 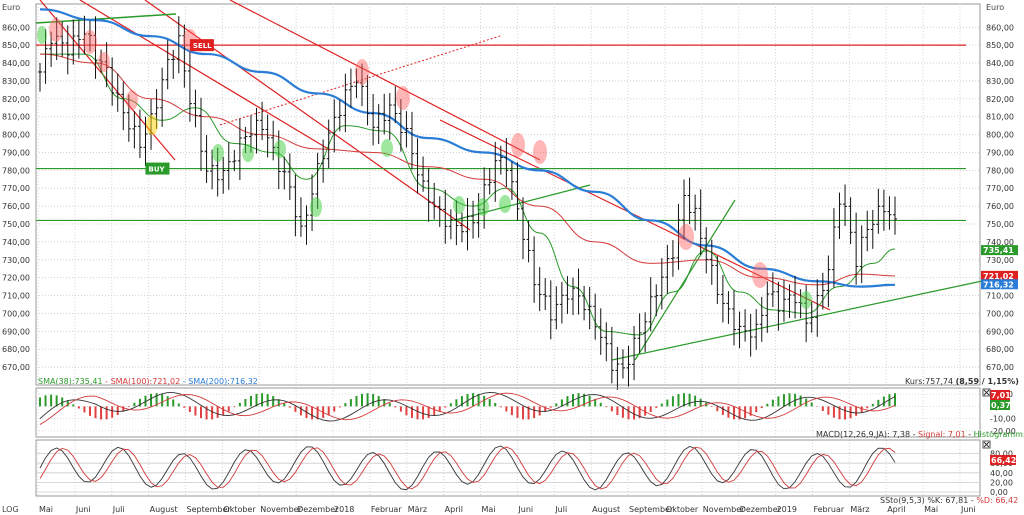 What do you see at coordinates (1000, 296) in the screenshot?
I see `y-tick-label-right: 710,00` at bounding box center [1000, 296].